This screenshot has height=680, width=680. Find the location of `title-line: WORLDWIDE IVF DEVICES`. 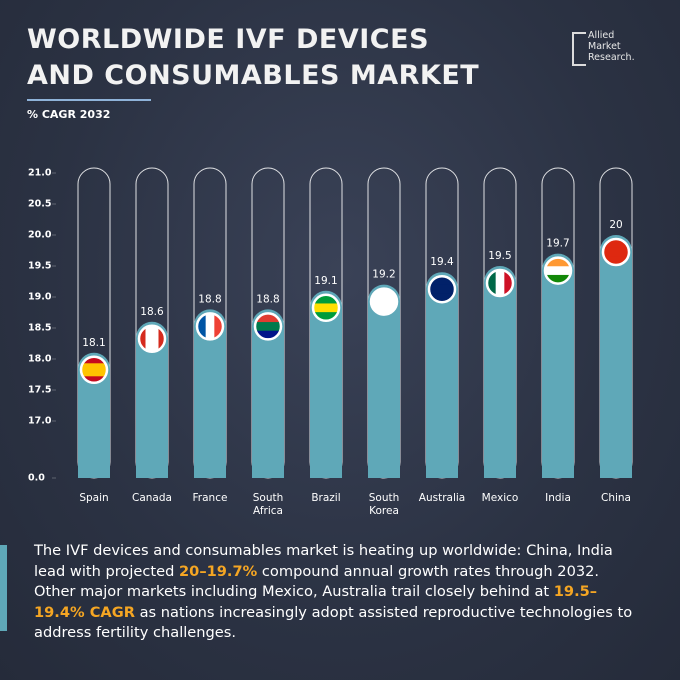

title-line: WORLDWIDE IVF DEVICES is located at coordinates (228, 39).